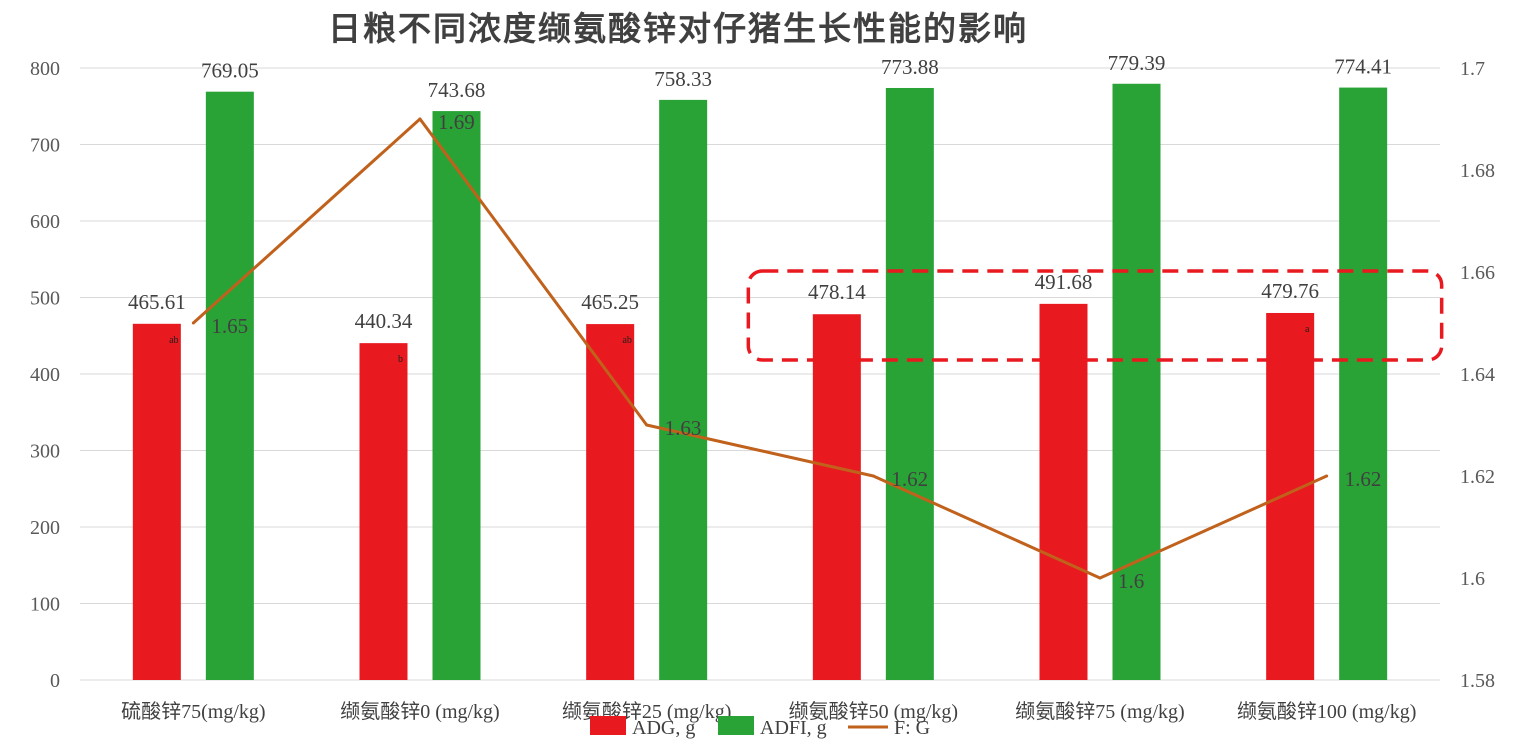  What do you see at coordinates (1472, 69) in the screenshot?
I see `y-right-tick-label: 1.7` at bounding box center [1472, 69].